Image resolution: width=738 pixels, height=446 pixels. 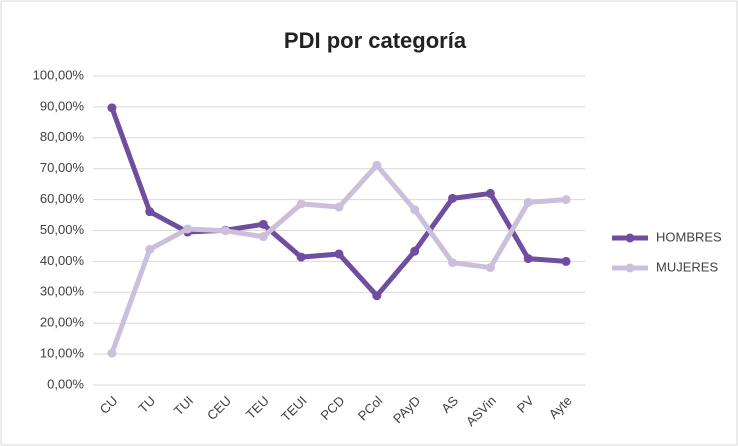 What do you see at coordinates (62, 229) in the screenshot?
I see `y-tick-label: 50,00%` at bounding box center [62, 229].